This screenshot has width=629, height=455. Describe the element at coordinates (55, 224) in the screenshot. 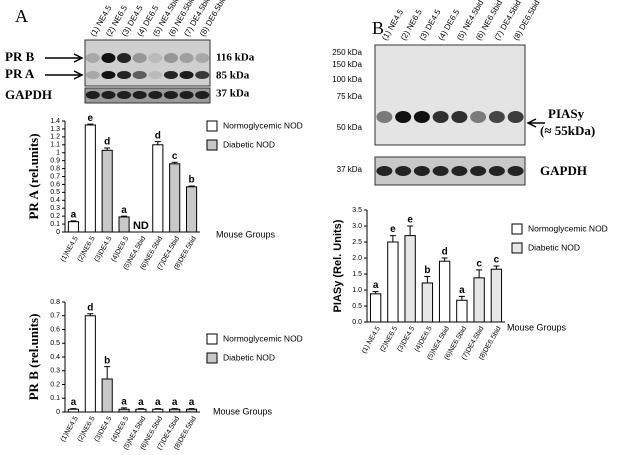

I see `y-tick-label: 0.1` at that location.